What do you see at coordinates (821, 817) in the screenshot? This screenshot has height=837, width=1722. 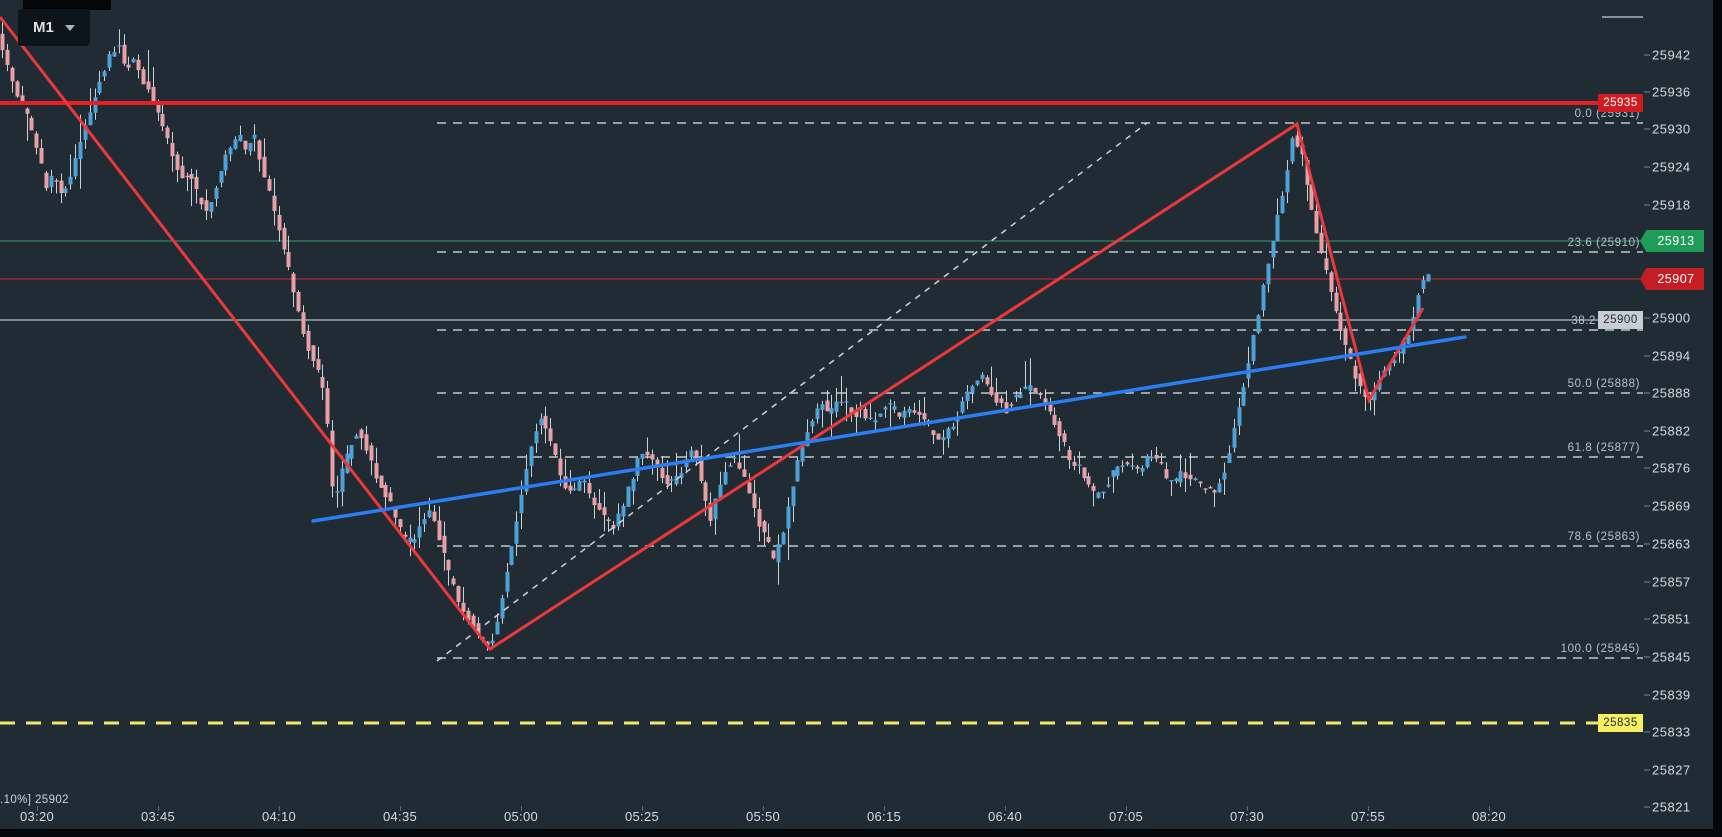 I see `time-axis` at bounding box center [821, 817].